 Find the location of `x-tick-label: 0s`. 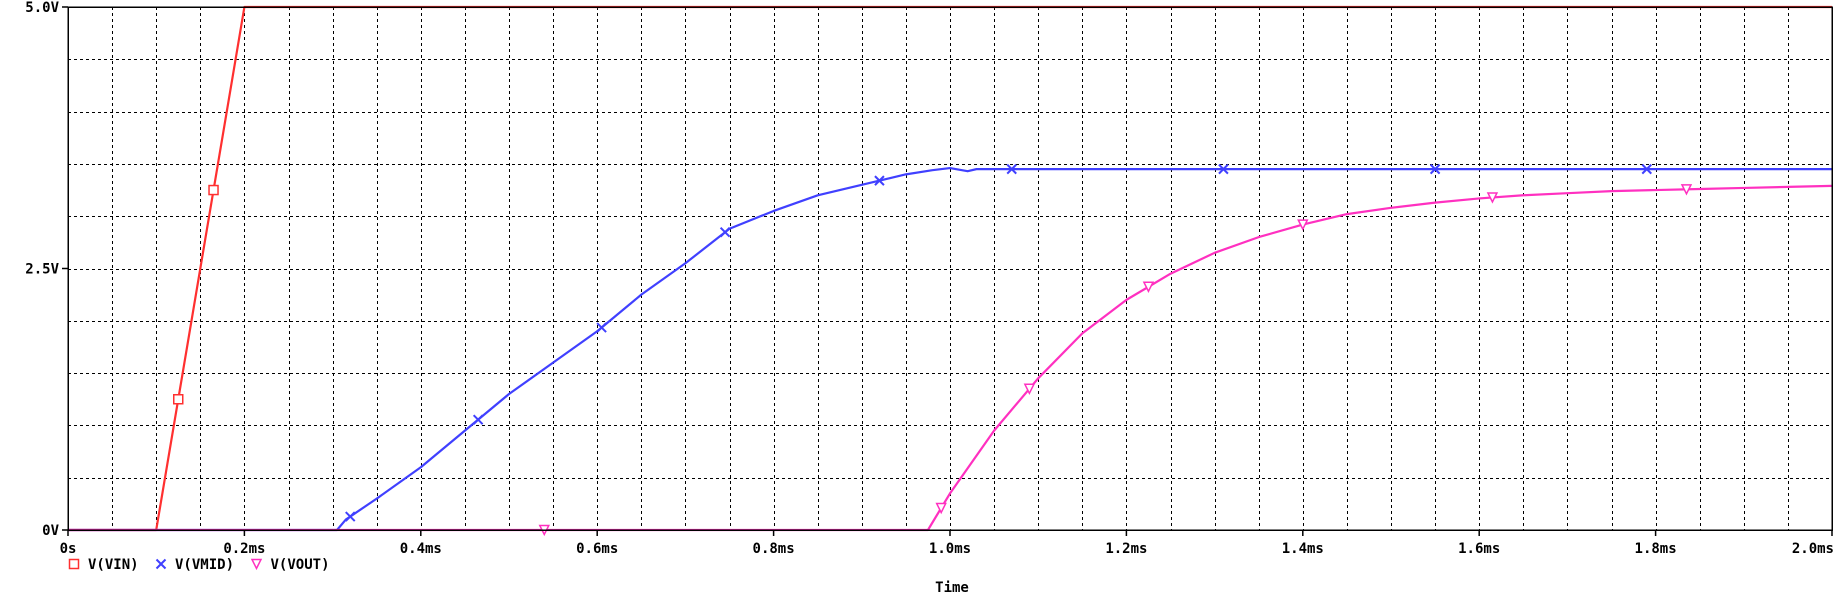

x-tick-label: 0s is located at coordinates (68, 549).